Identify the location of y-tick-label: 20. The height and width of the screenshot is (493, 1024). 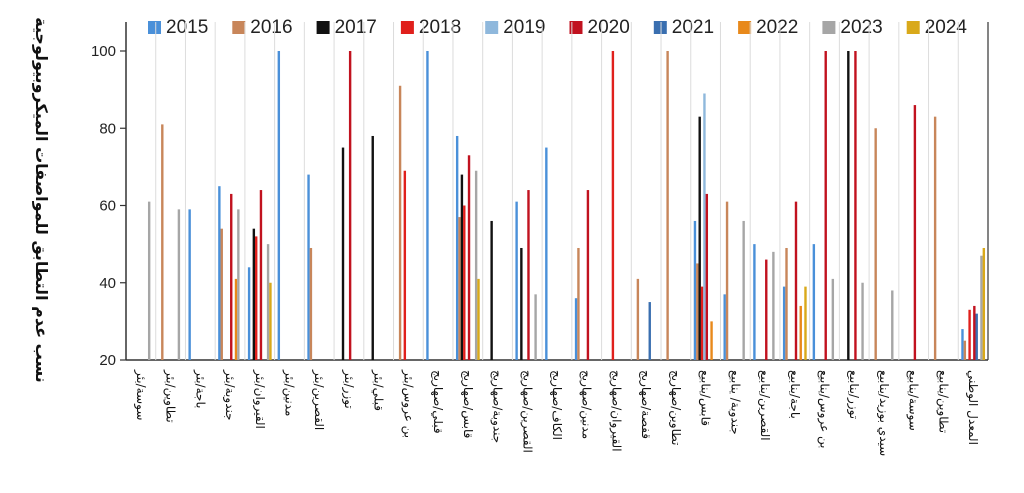
(107, 360).